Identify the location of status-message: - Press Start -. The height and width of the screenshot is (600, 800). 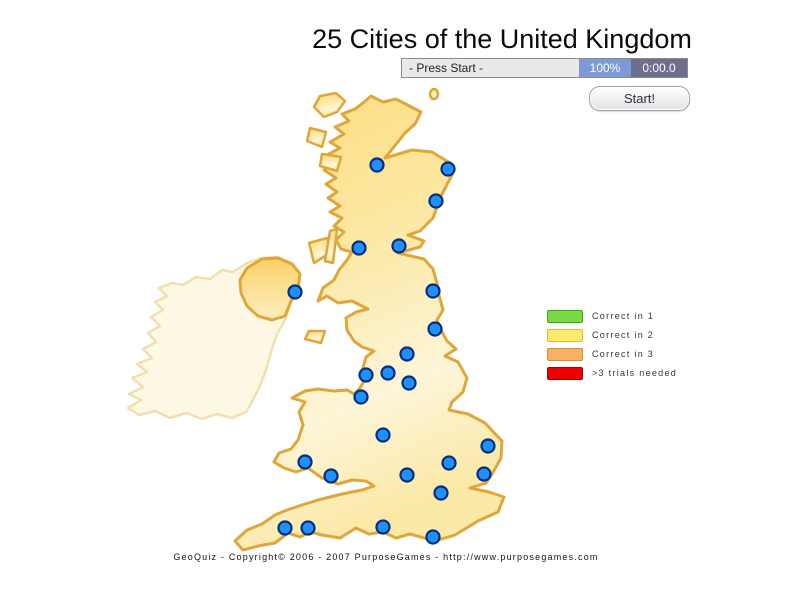
(490, 68).